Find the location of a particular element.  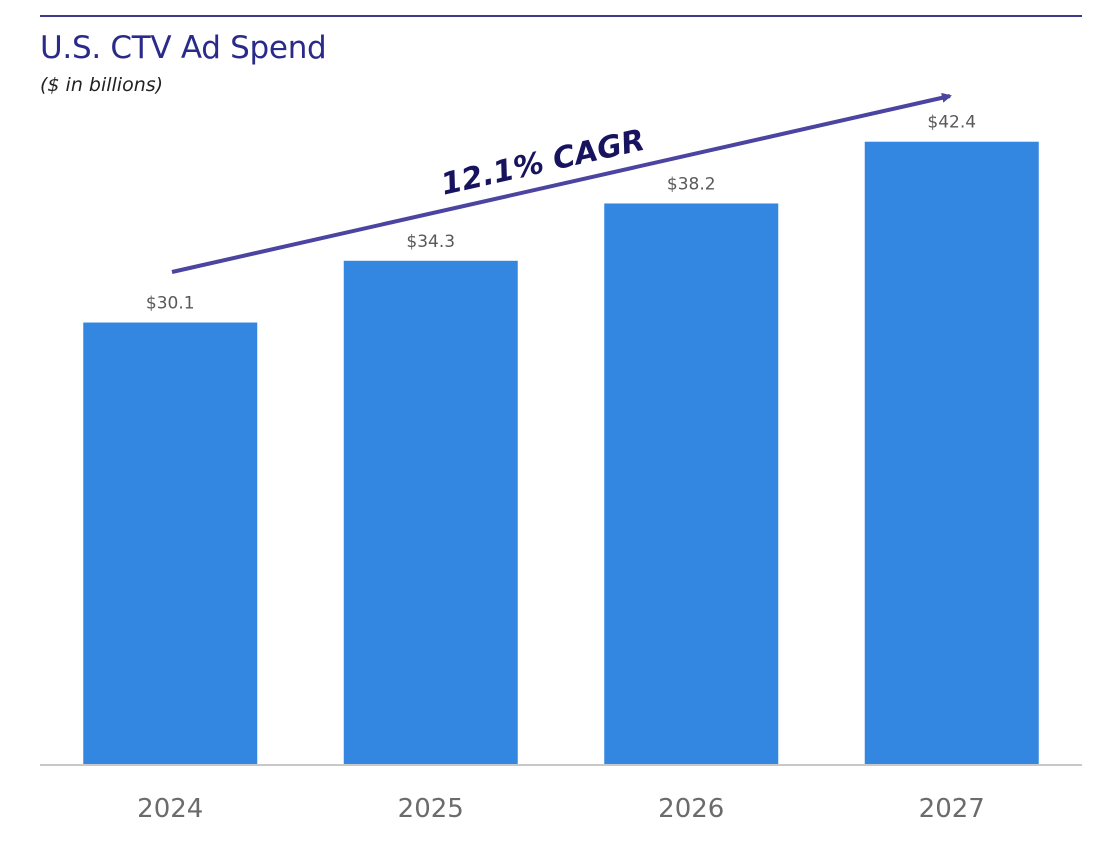

bar-2024 is located at coordinates (170, 543).